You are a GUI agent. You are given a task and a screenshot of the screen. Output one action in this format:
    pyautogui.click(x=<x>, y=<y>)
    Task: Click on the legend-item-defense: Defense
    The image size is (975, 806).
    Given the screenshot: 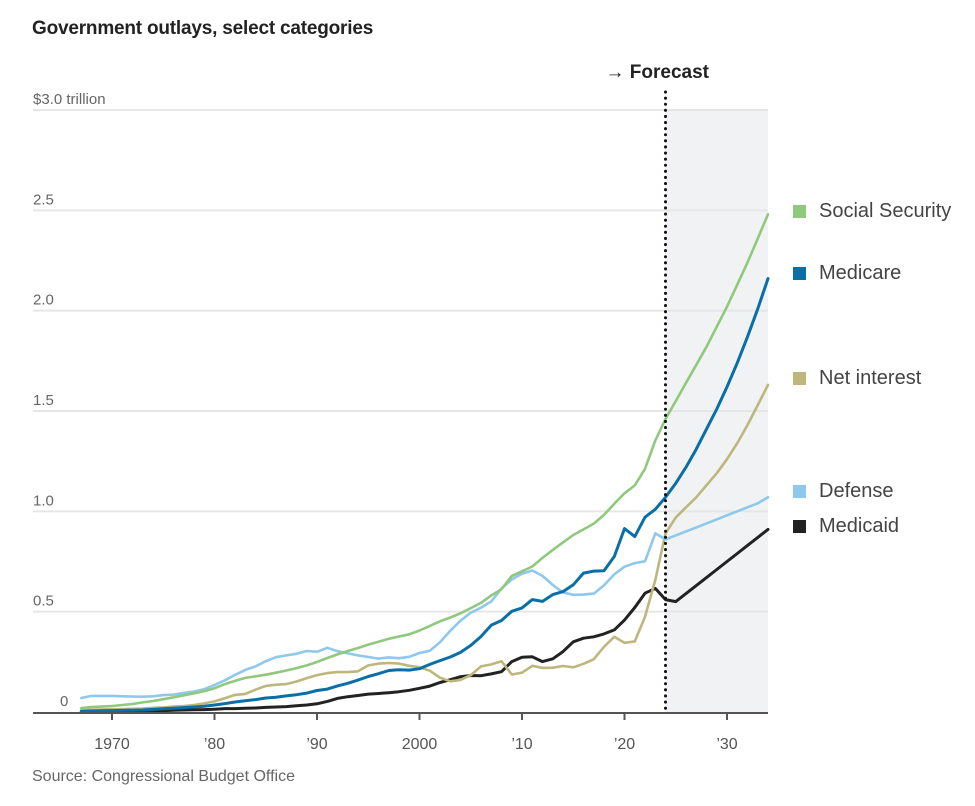 What is the action you would take?
    pyautogui.click(x=843, y=491)
    